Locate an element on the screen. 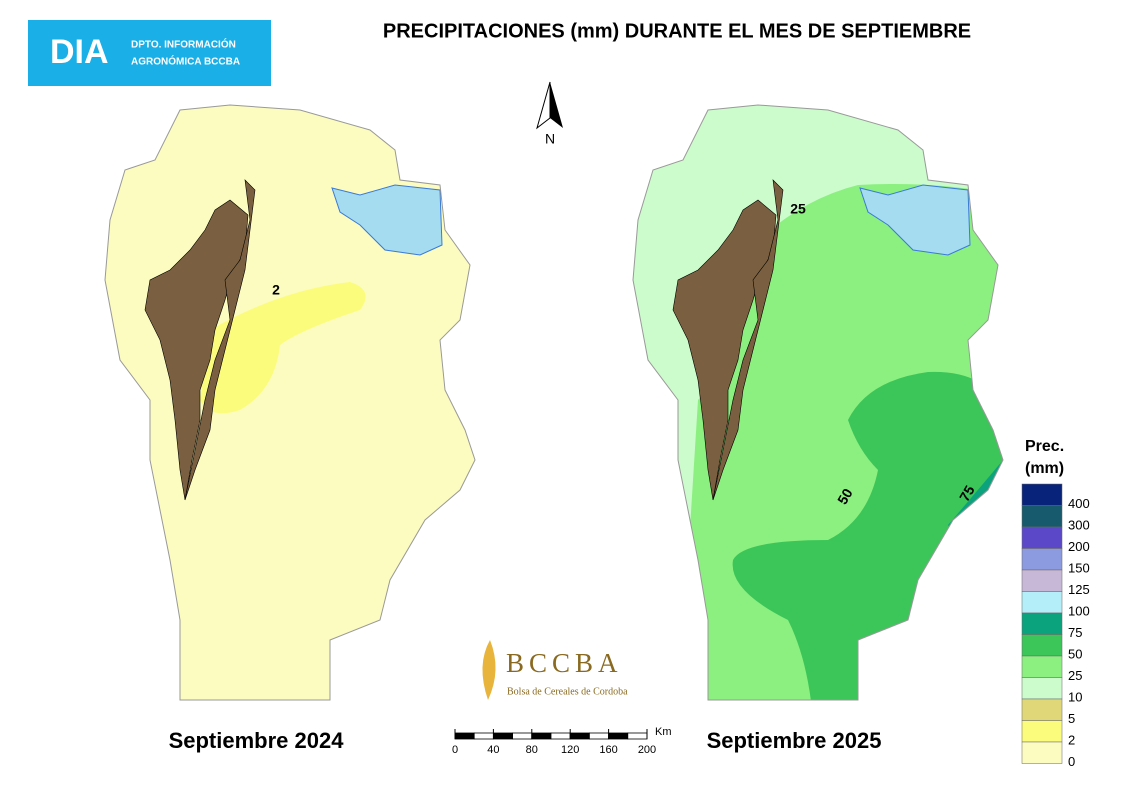  legend-label: 25 is located at coordinates (1075, 675).